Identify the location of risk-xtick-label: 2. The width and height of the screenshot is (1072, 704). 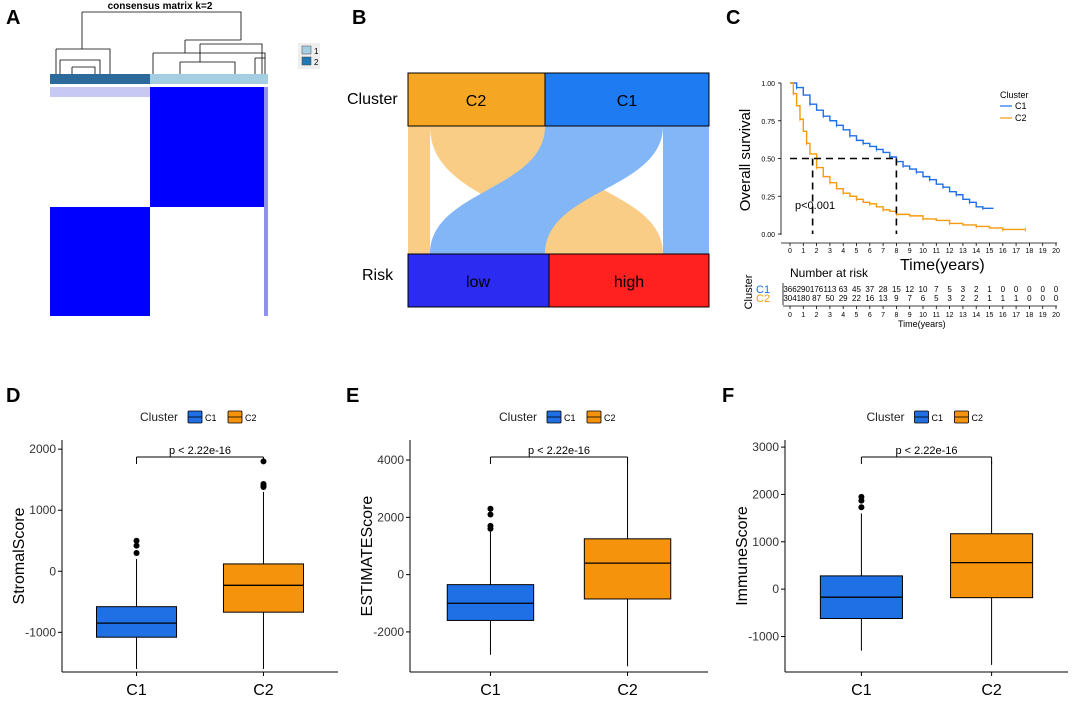
(817, 315).